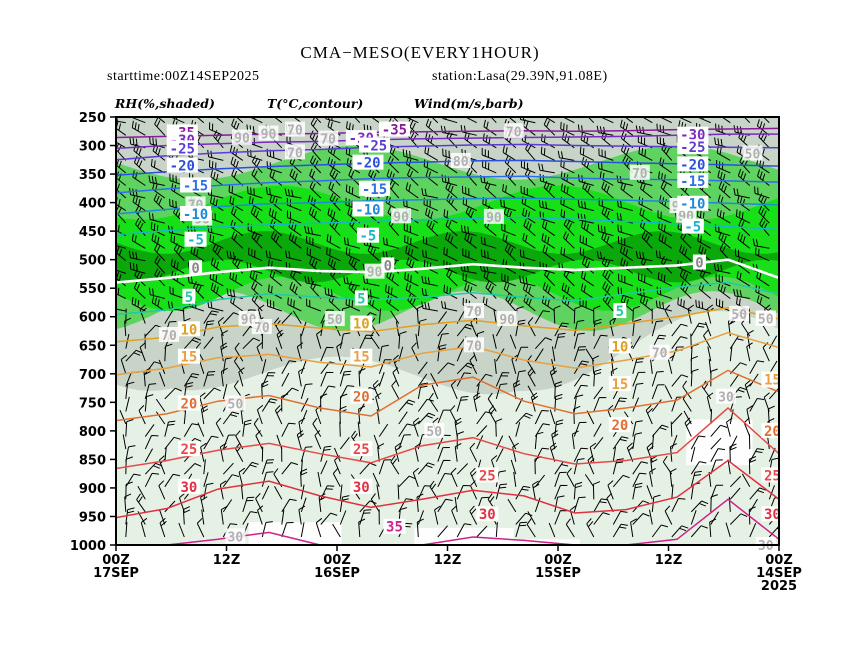 The image size is (860, 664). What do you see at coordinates (447, 184) in the screenshot?
I see `temperature-contour-minus15` at bounding box center [447, 184].